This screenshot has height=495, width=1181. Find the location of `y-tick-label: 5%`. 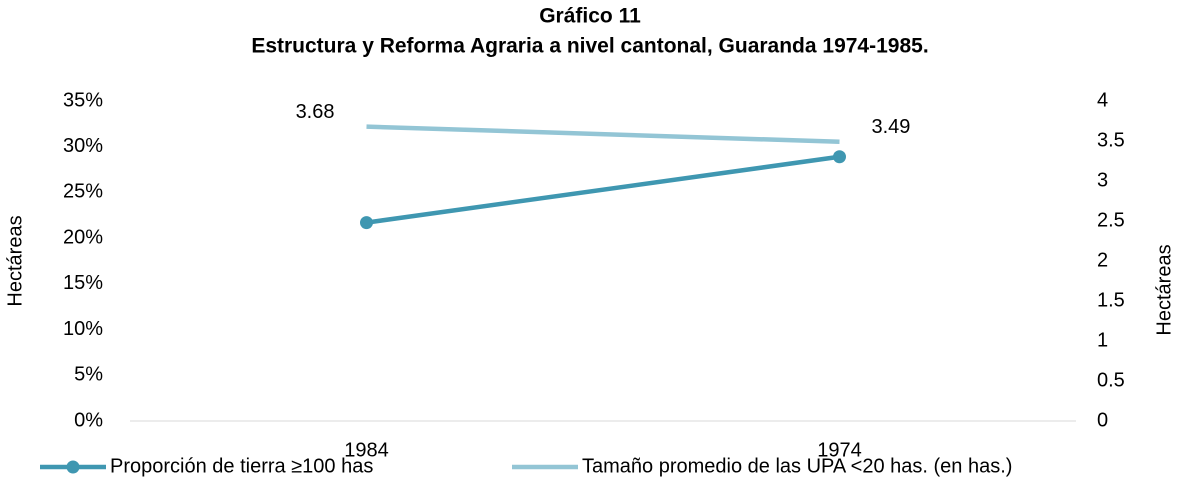

y-tick-label: 5% is located at coordinates (88, 375).